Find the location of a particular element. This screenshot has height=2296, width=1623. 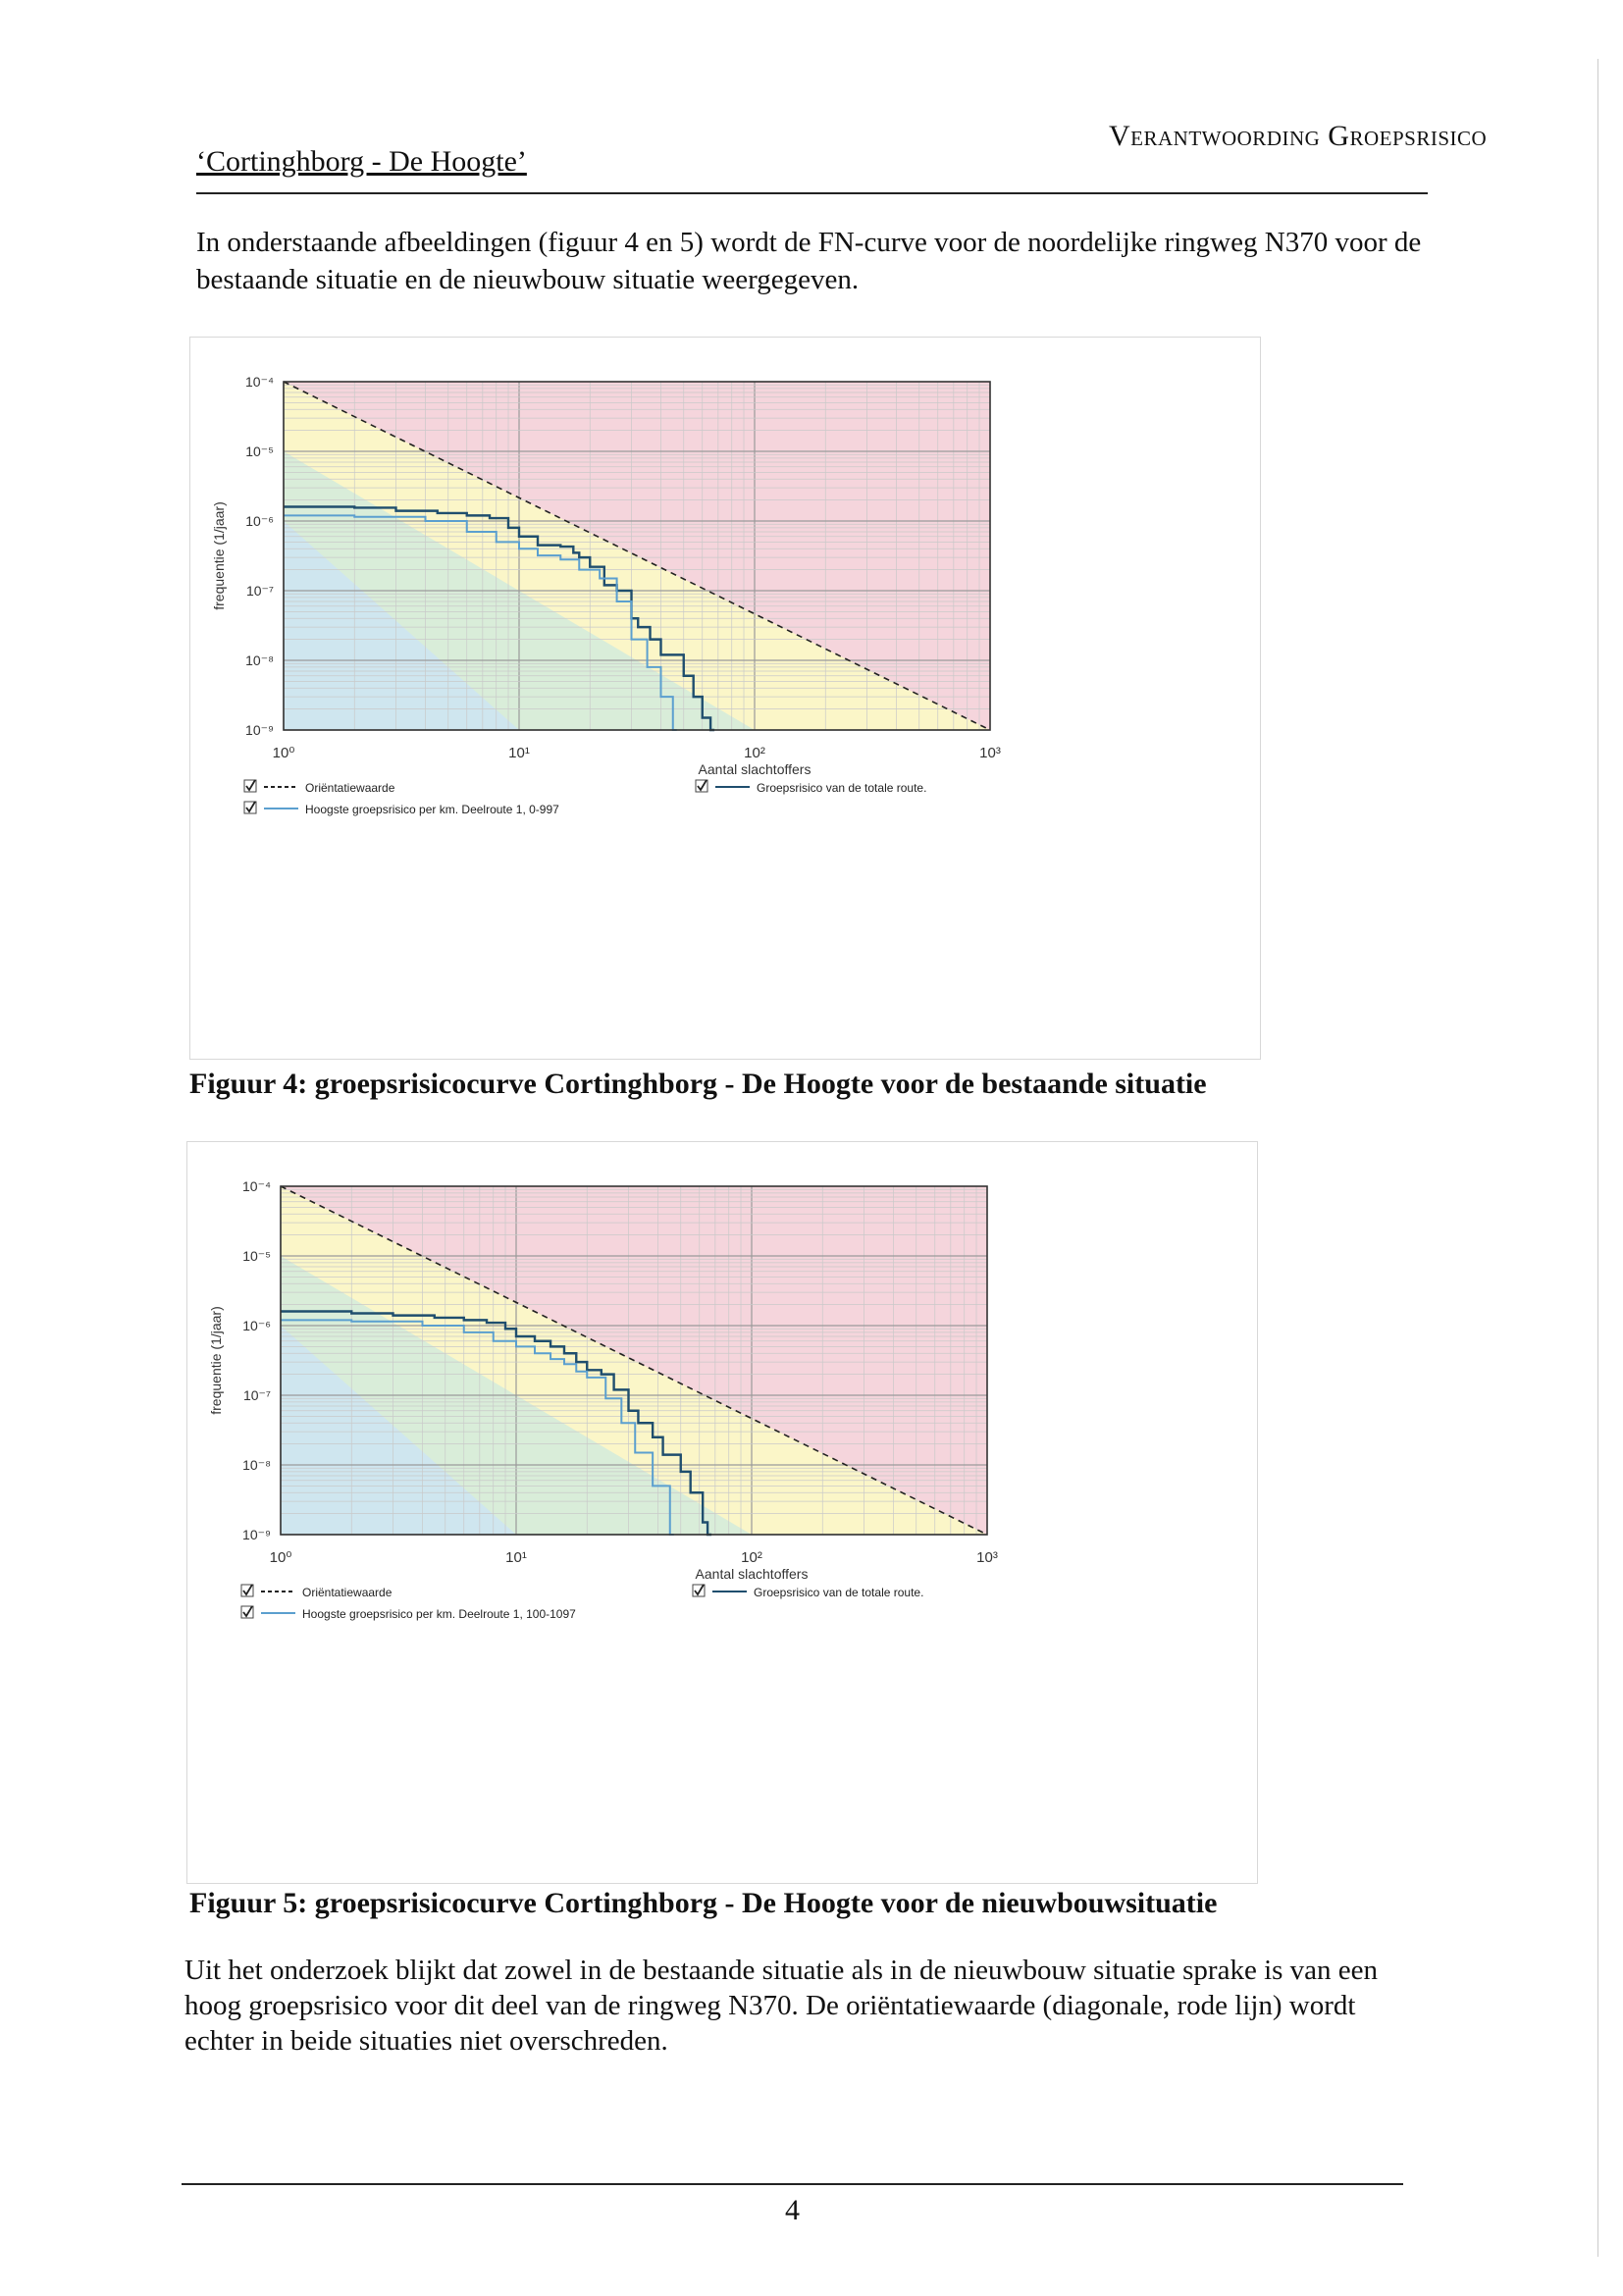

page-number: 4 is located at coordinates (792, 2210).